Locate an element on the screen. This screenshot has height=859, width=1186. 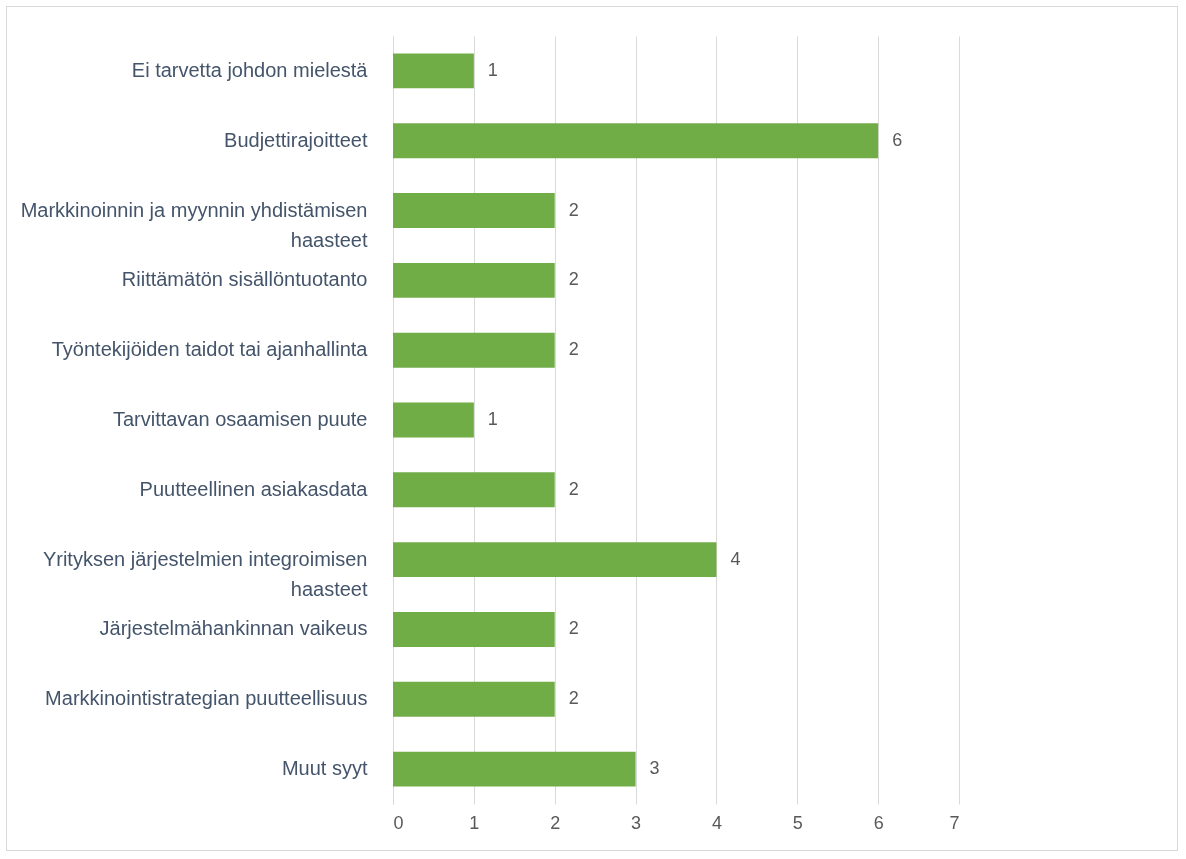
x-tick-label: 5 is located at coordinates (797, 822).